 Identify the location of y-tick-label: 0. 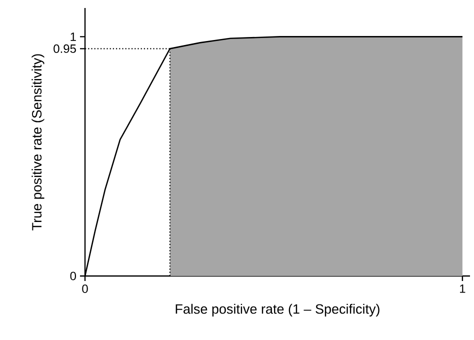
(73, 276).